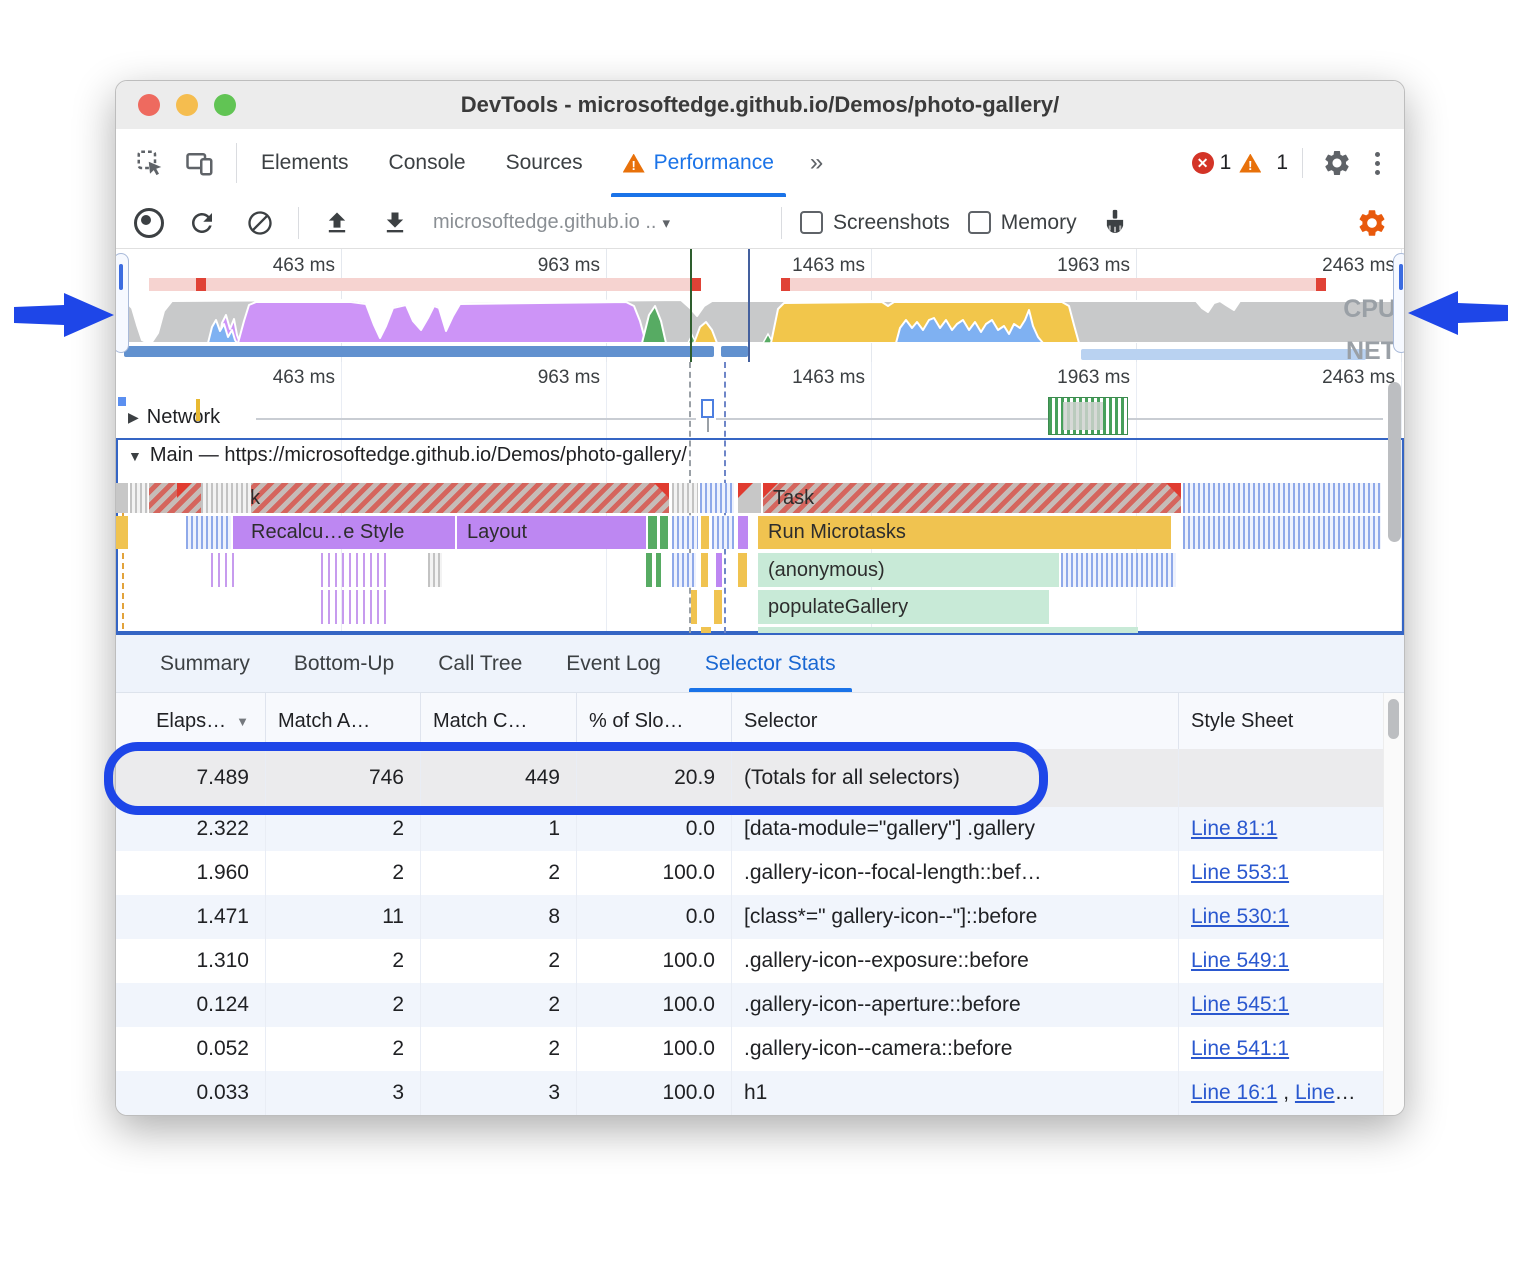  What do you see at coordinates (1398, 303) in the screenshot?
I see `overview-right-handle` at bounding box center [1398, 303].